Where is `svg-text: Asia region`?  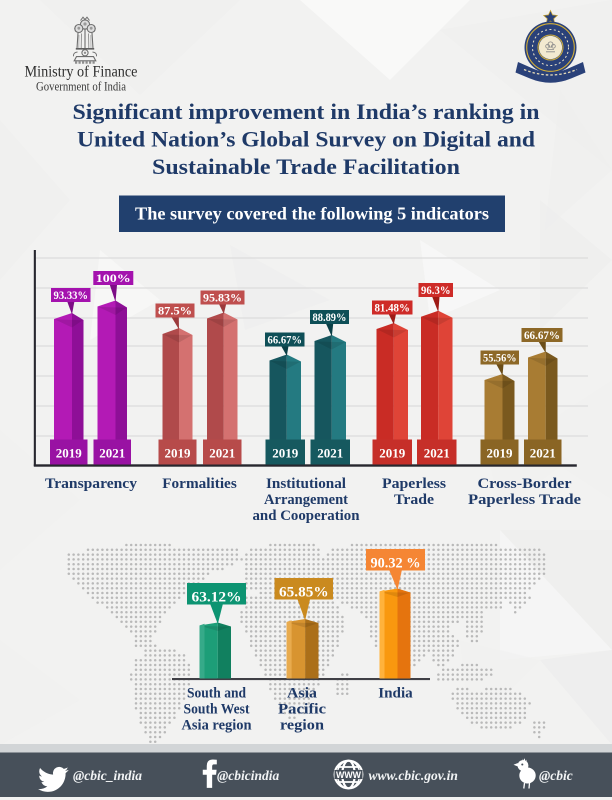
svg-text: Asia region is located at coordinates (217, 726).